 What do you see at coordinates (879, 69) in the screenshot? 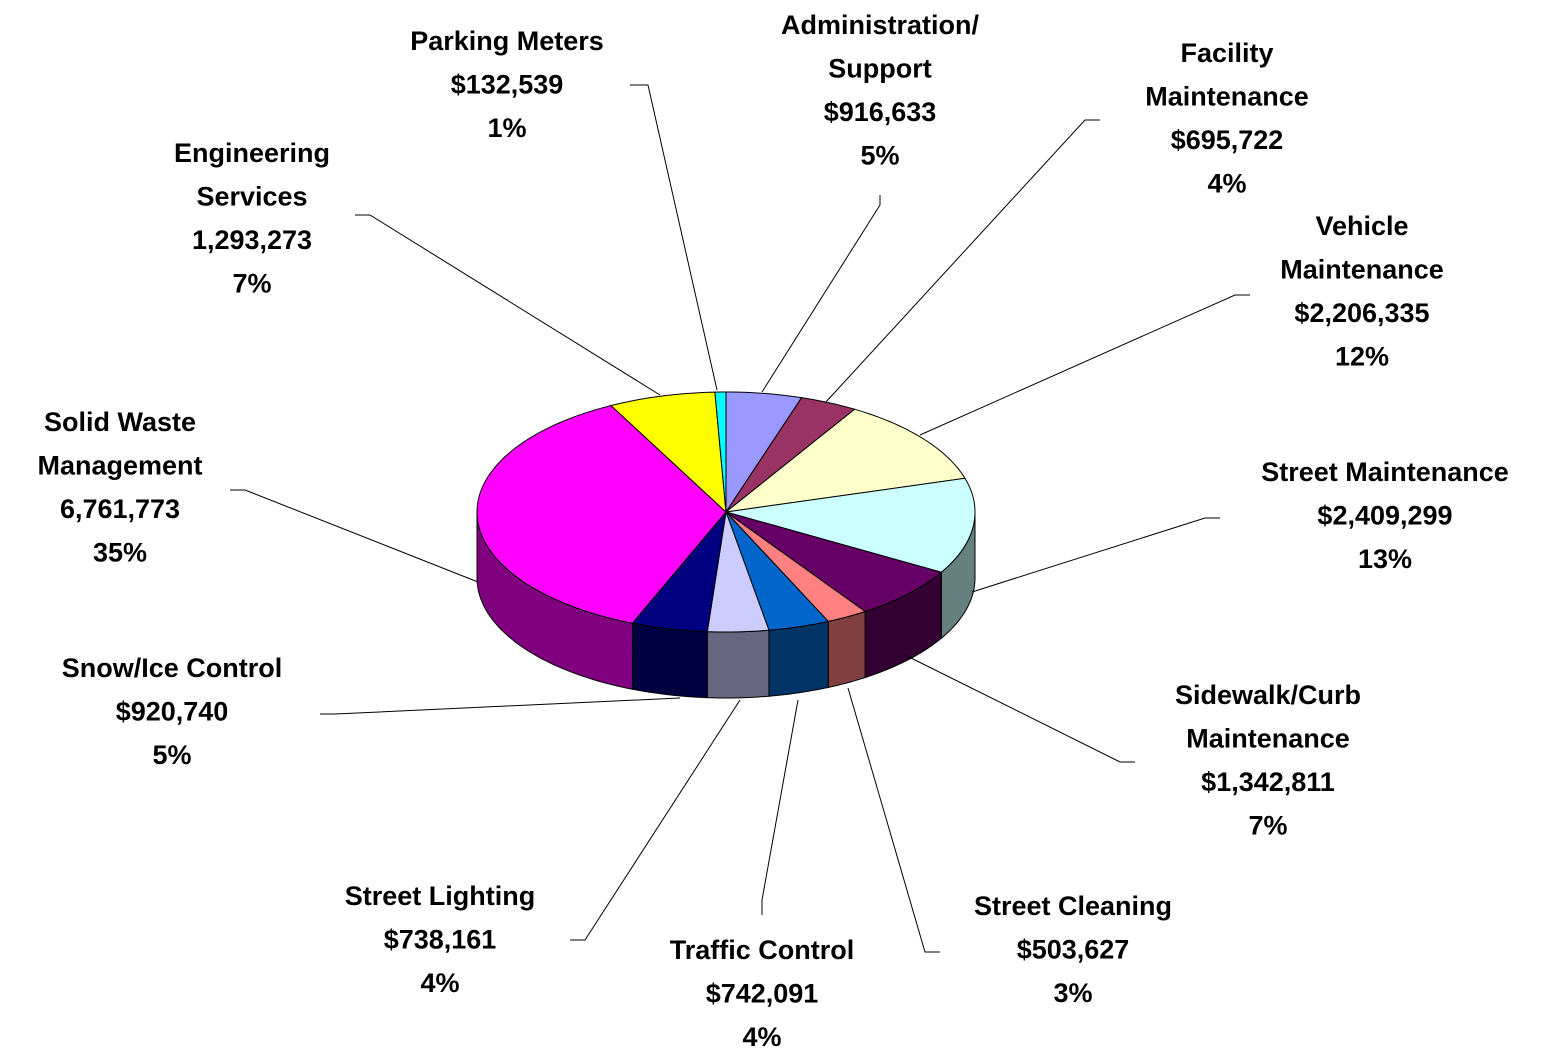
I see `slice-label: Support` at bounding box center [879, 69].